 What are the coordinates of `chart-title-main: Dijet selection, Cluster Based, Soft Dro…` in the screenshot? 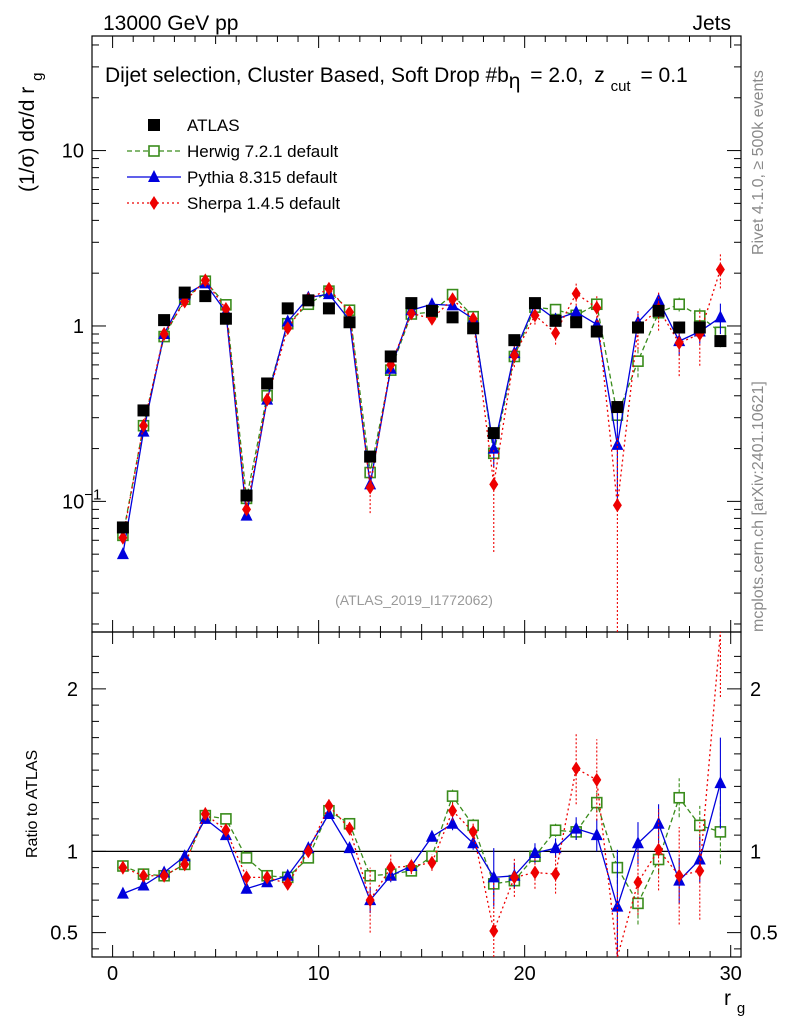 It's located at (307, 75).